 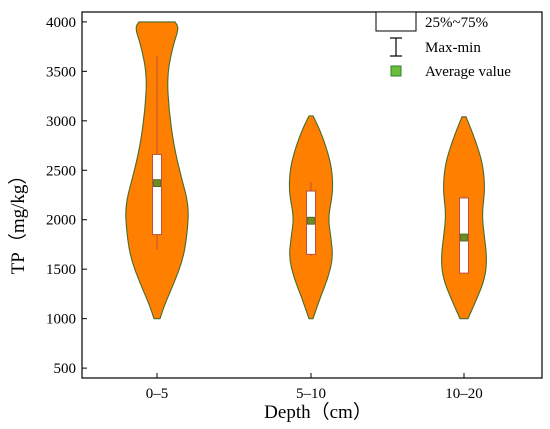 What do you see at coordinates (311, 394) in the screenshot?
I see `x-tick-label: 5–10` at bounding box center [311, 394].